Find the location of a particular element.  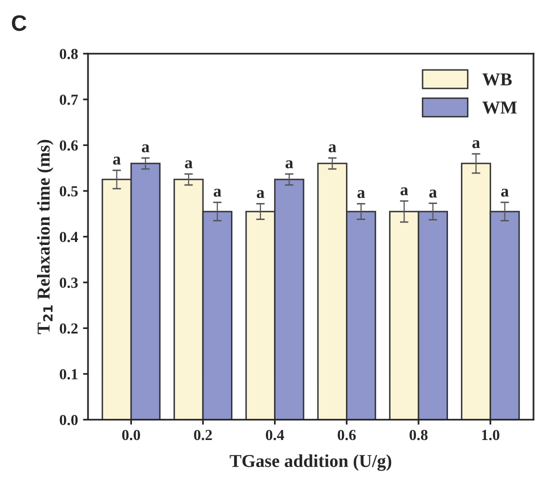

legend-label: WB is located at coordinates (497, 79).